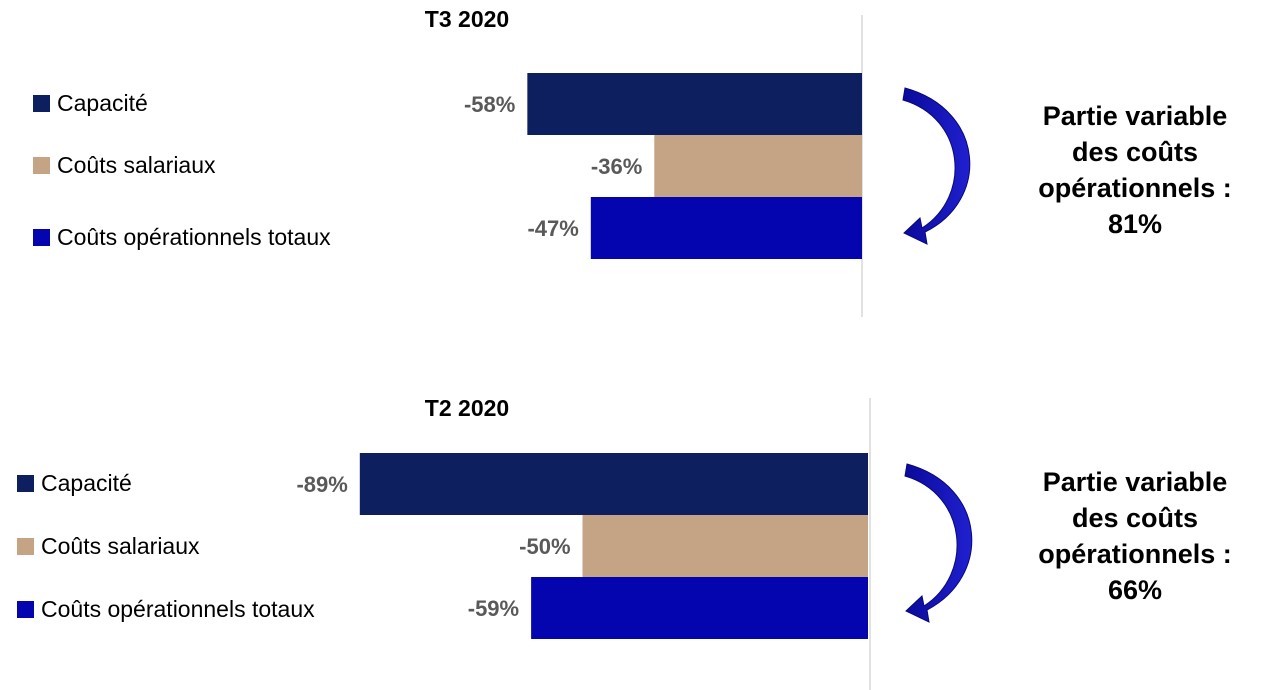 This screenshot has width=1270, height=690. I want to click on bars: -89% -50% -59%, so click(582, 546).